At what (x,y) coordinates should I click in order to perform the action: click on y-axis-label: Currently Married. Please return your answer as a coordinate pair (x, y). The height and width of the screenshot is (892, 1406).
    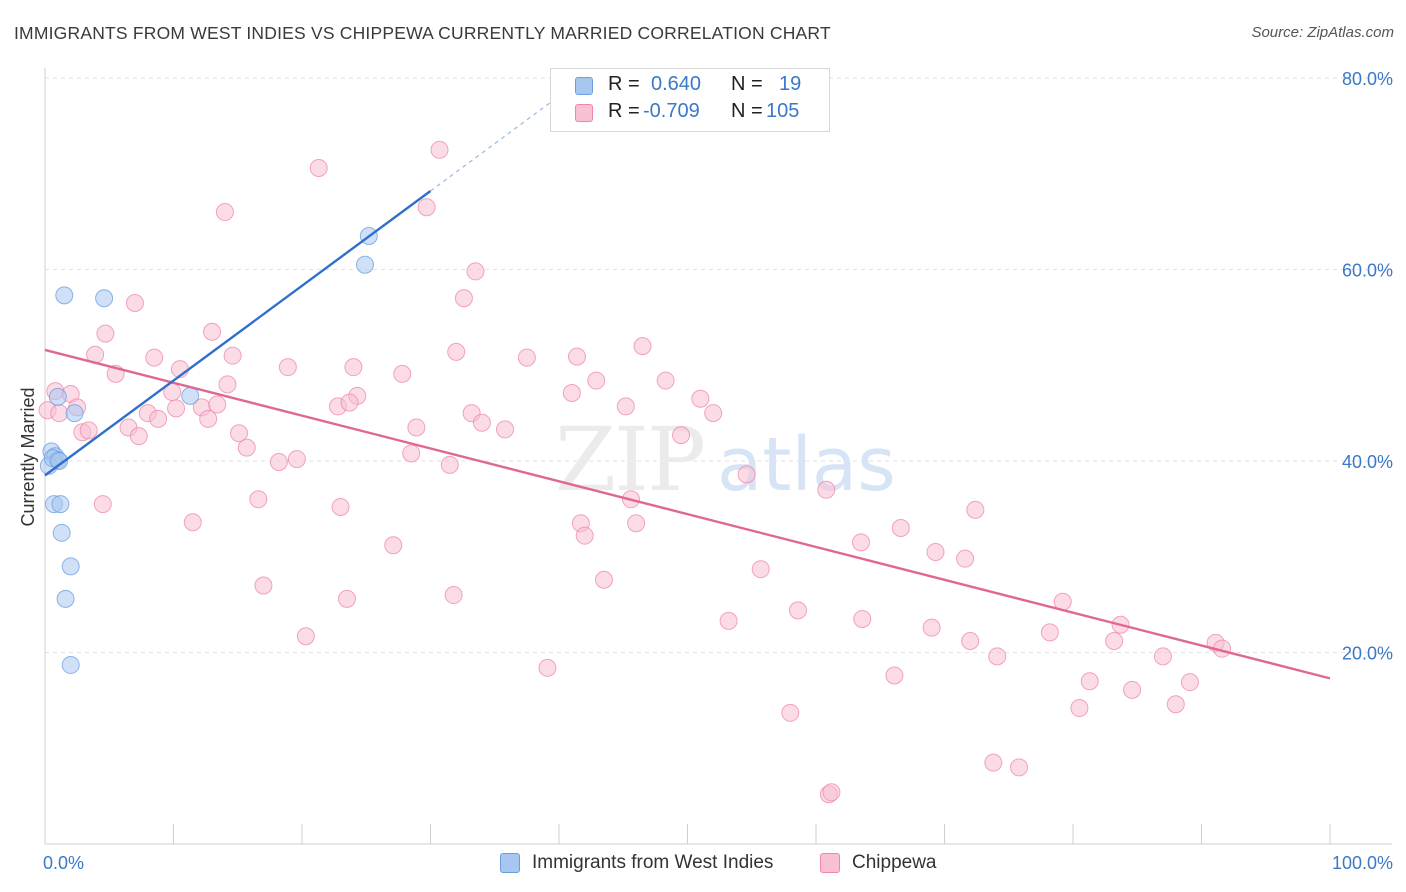
    Looking at the image, I should click on (28, 456).